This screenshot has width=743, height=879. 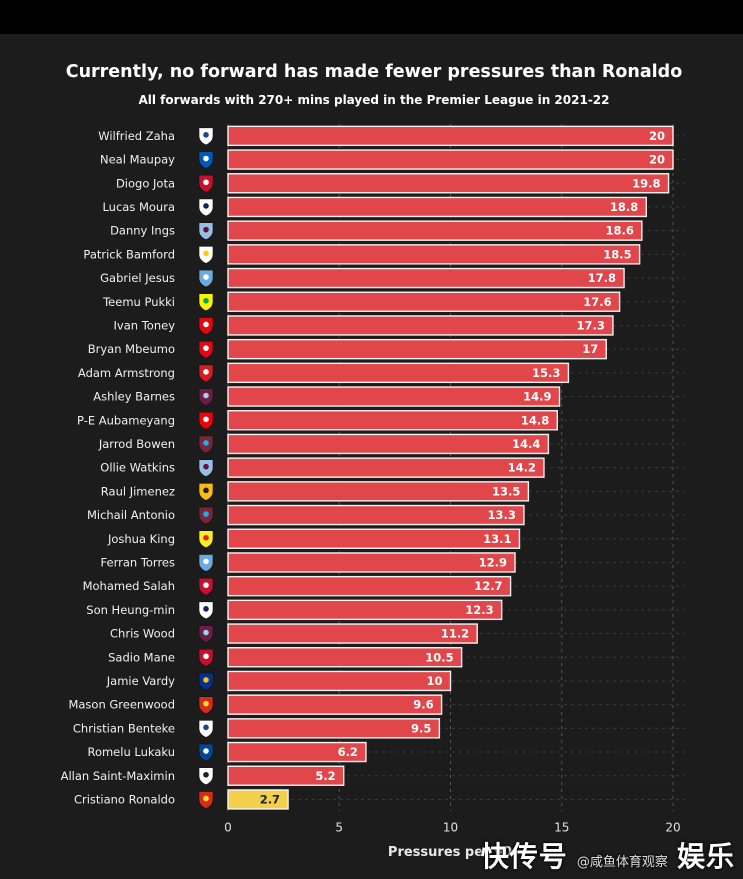 I want to click on bar-value-label: 5.2, so click(x=325, y=776).